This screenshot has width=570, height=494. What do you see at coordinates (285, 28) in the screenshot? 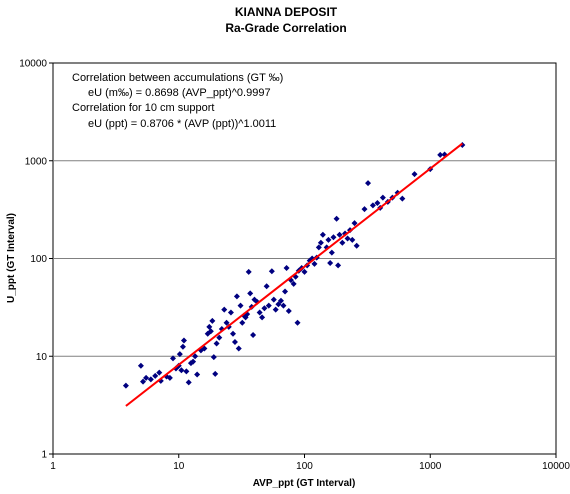
I see `chart-subtitle: Ra-Grade Correlation` at bounding box center [285, 28].